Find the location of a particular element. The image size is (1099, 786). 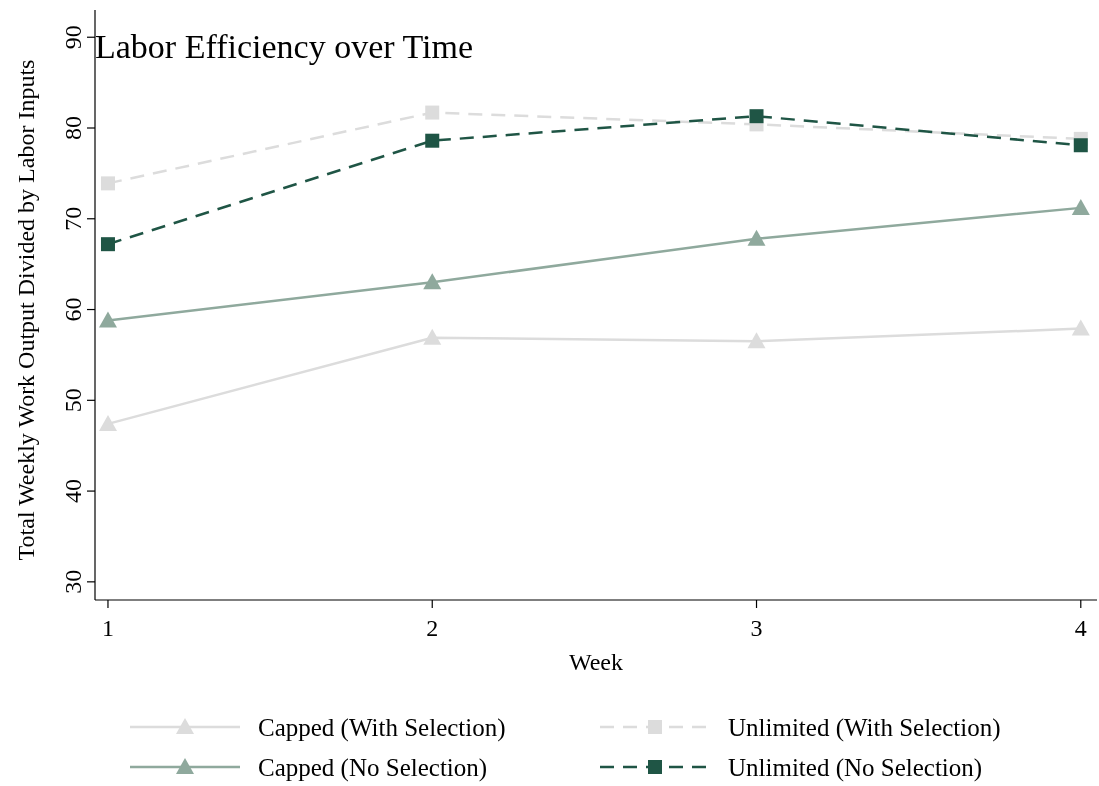

y-tick-label: 60 is located at coordinates (73, 309).